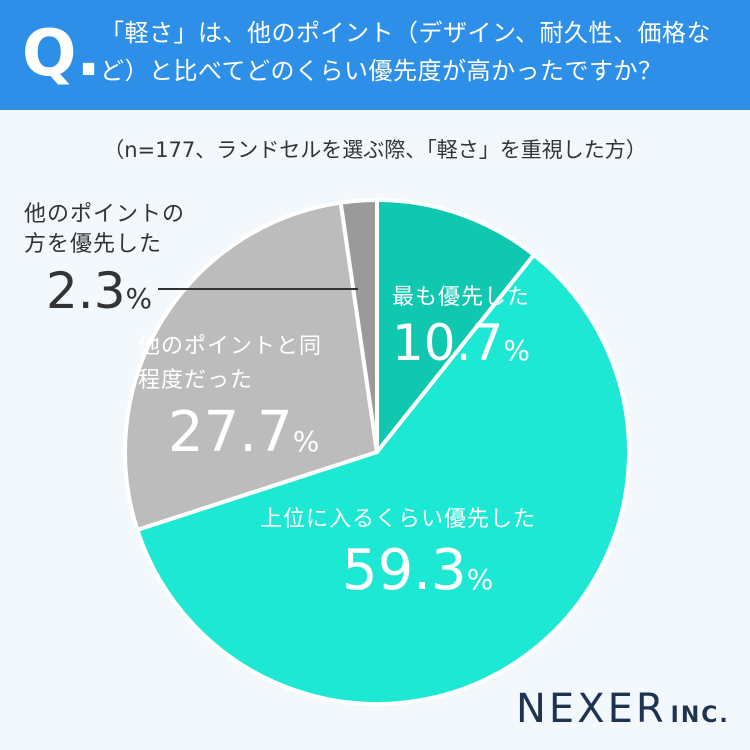 The image size is (750, 750). What do you see at coordinates (105, 229) in the screenshot?
I see `slice-label-other-name: 他のポイントの方を優先した` at bounding box center [105, 229].